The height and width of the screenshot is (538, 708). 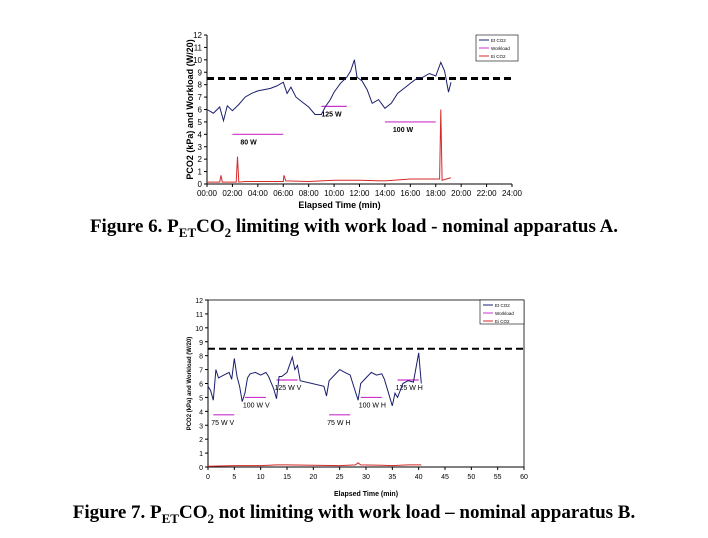 What do you see at coordinates (309, 193) in the screenshot?
I see `x-tick-label: 08:00` at bounding box center [309, 193].